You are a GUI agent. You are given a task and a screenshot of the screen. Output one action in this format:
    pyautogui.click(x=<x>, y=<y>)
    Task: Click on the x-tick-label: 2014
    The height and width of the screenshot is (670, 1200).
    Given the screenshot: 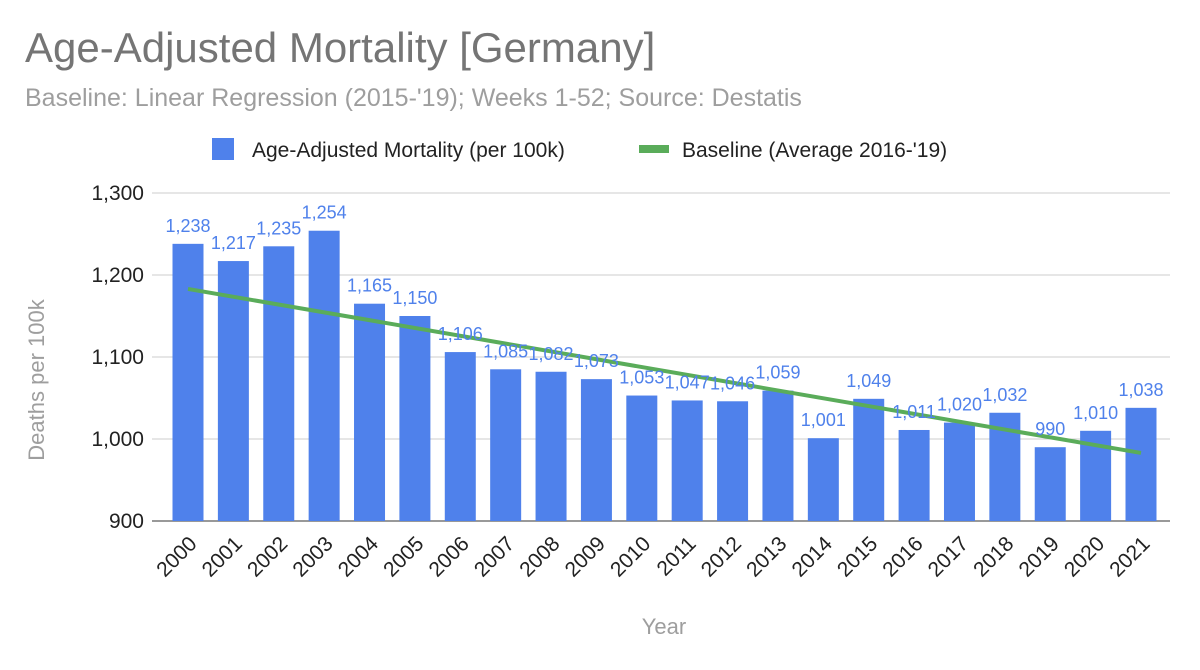 What is the action you would take?
    pyautogui.click(x=813, y=557)
    